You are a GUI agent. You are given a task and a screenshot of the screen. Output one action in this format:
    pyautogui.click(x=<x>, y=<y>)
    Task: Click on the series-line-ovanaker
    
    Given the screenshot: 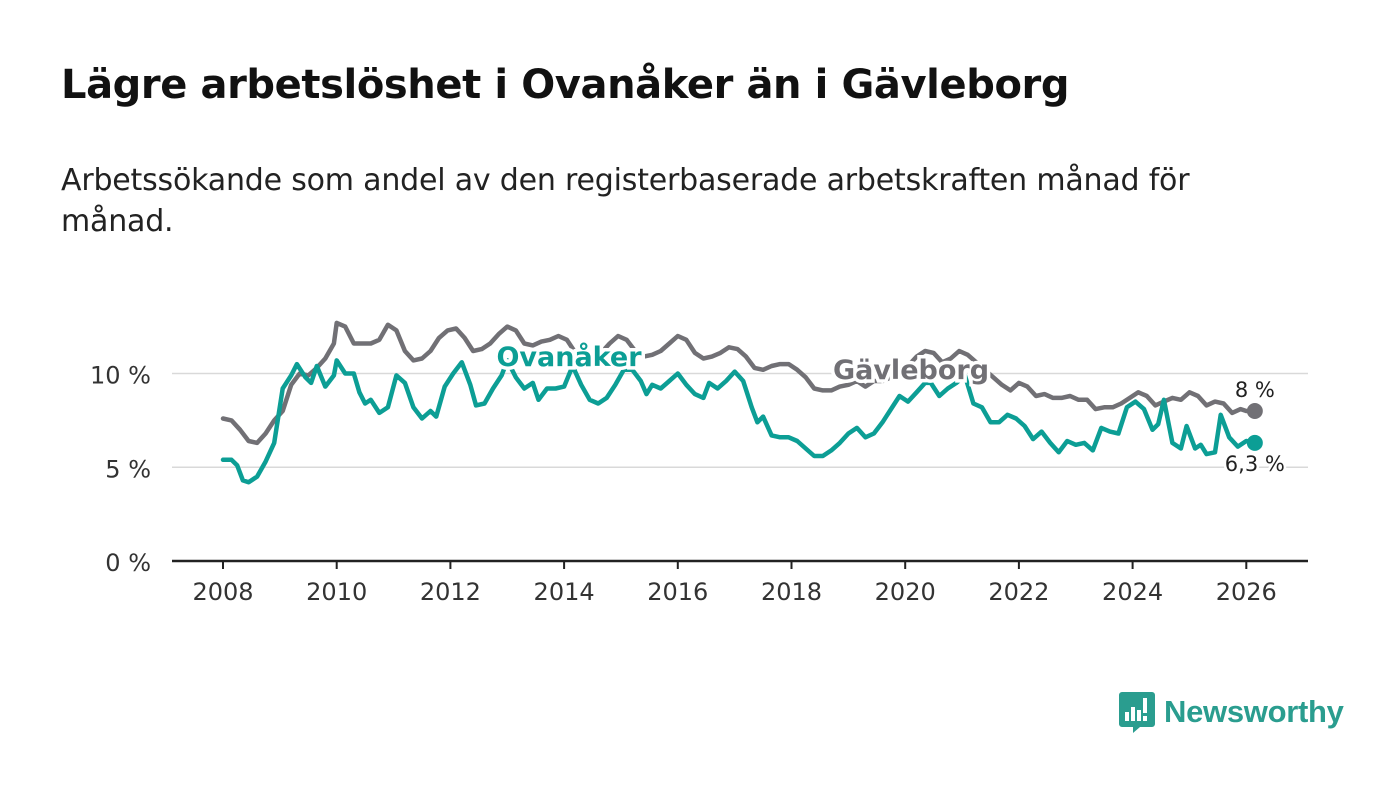 What is the action you would take?
    pyautogui.click(x=739, y=421)
    